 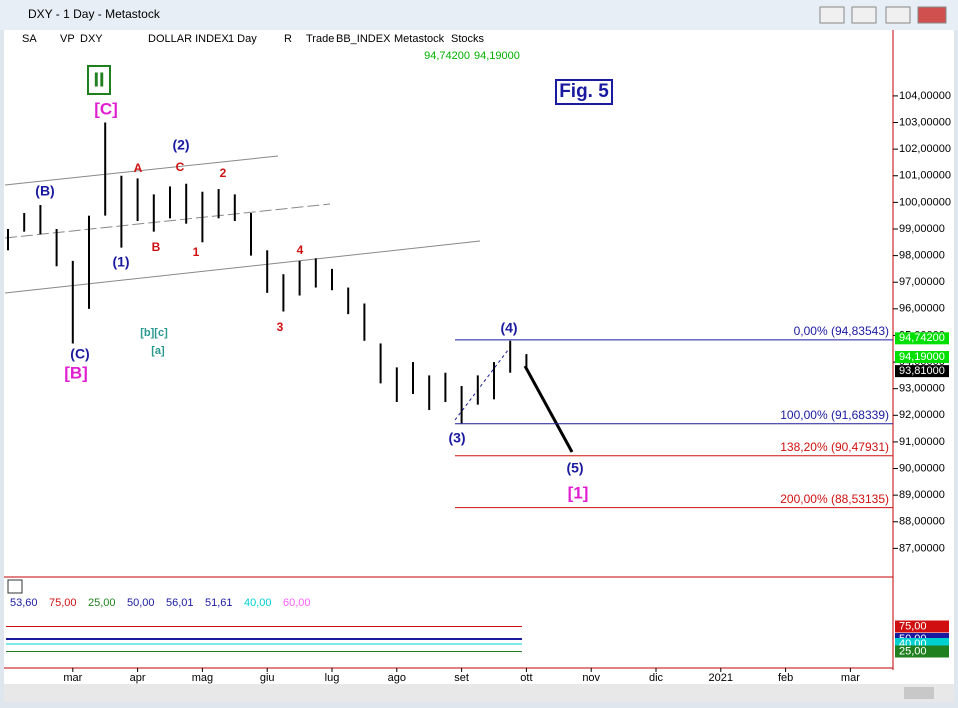 What do you see at coordinates (922, 282) in the screenshot?
I see `y-tick-label: 97,00000` at bounding box center [922, 282].